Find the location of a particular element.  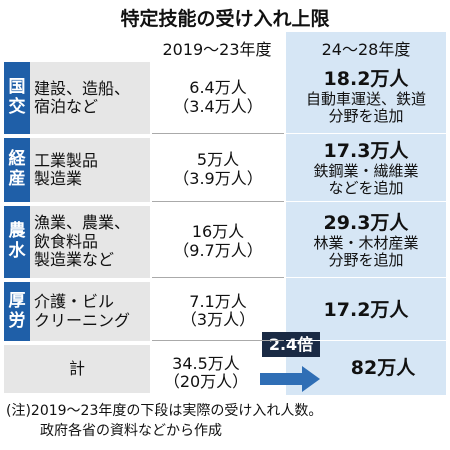

period2-cell: 17.3万人 鉄鋼業・繊維業 などを追加 is located at coordinates (366, 170).